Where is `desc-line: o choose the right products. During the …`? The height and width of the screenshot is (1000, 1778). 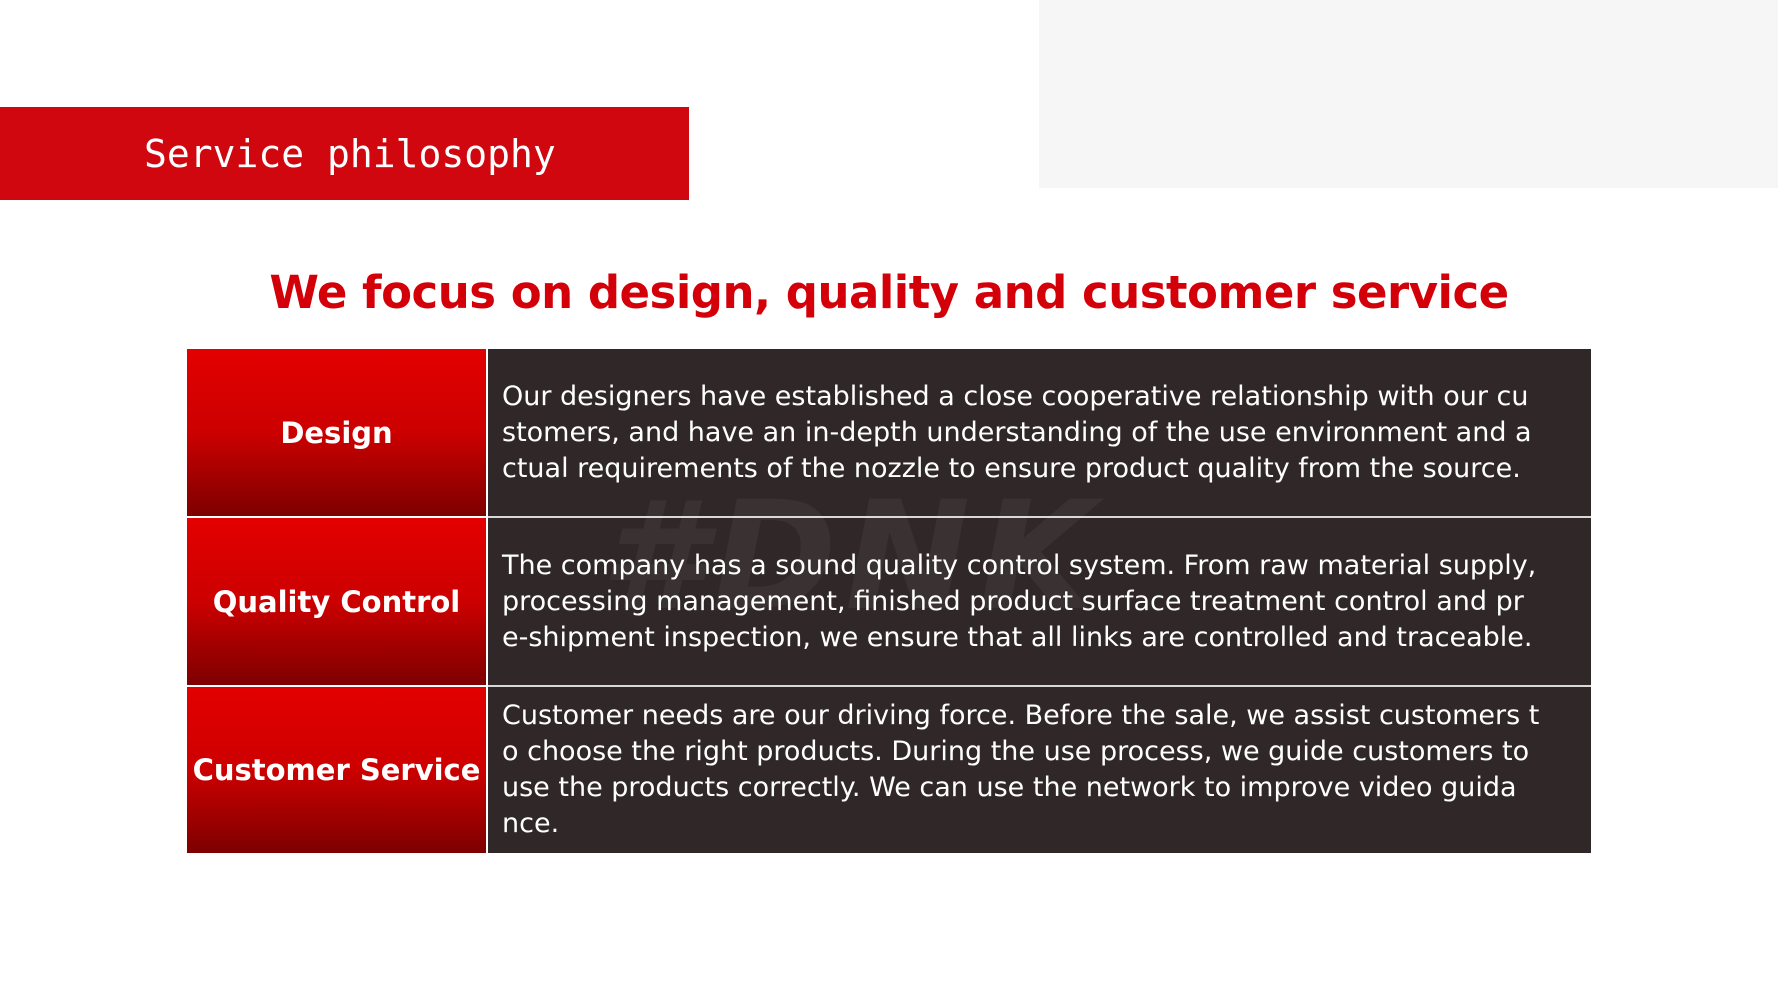
desc-line: o choose the right products. During the … is located at coordinates (1016, 751).